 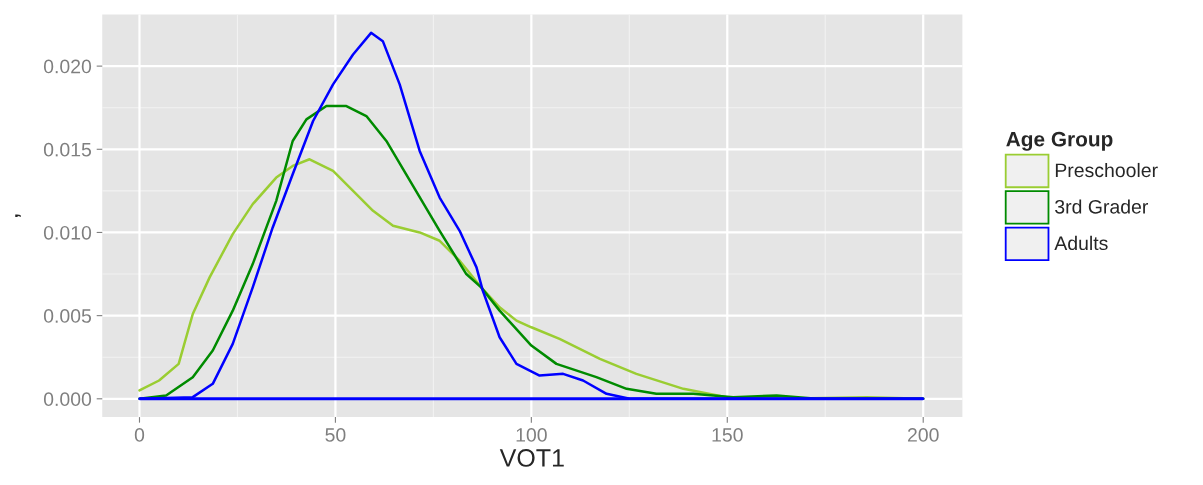 What do you see at coordinates (67, 316) in the screenshot?
I see `y-tick-label: 0.005` at bounding box center [67, 316].